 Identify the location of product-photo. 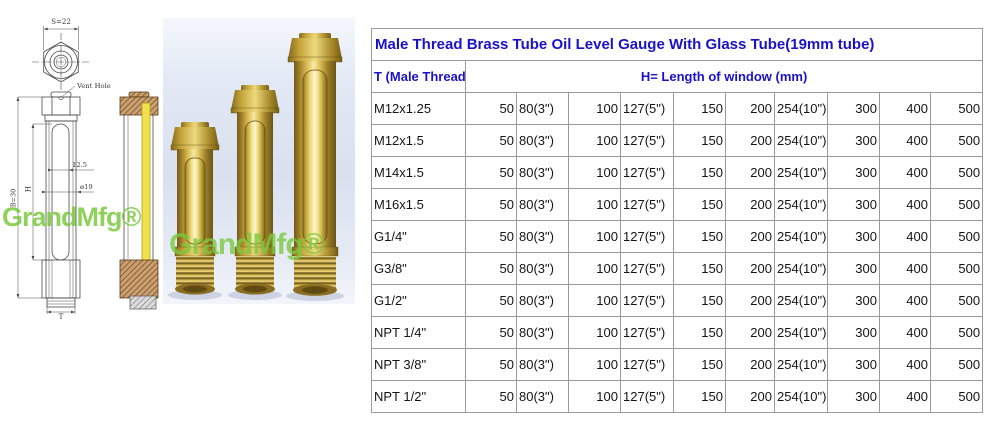
(259, 161).